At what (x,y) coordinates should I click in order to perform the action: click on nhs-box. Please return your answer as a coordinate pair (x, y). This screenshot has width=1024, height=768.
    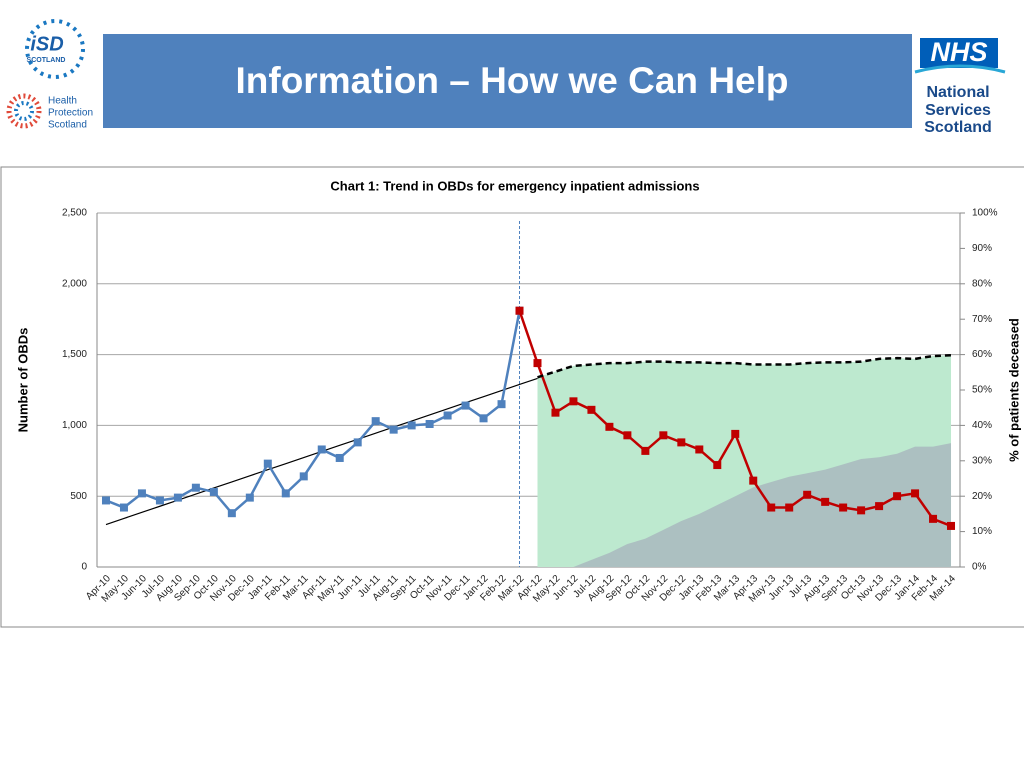
    Looking at the image, I should click on (959, 53).